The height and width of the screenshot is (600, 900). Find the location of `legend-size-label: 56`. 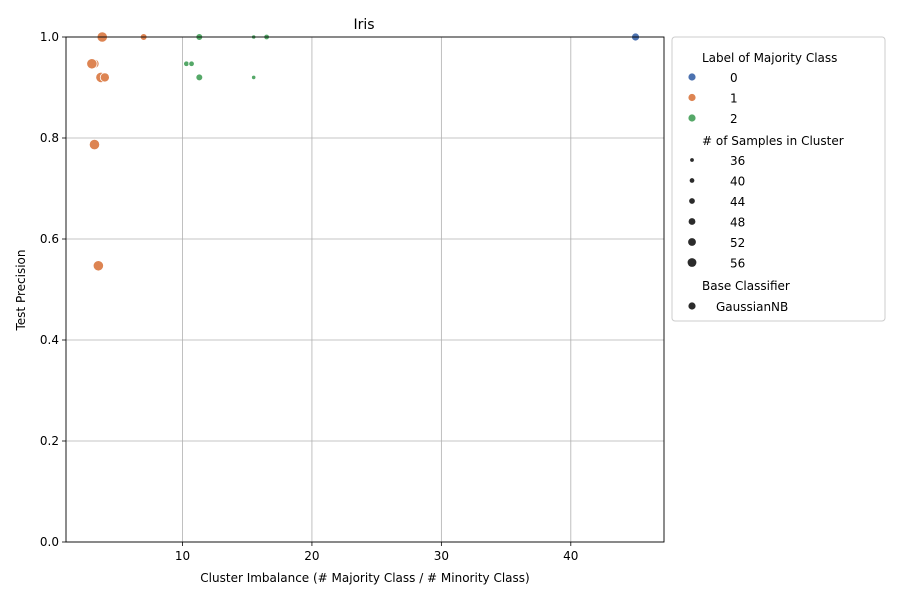

legend-size-label: 56 is located at coordinates (737, 264).